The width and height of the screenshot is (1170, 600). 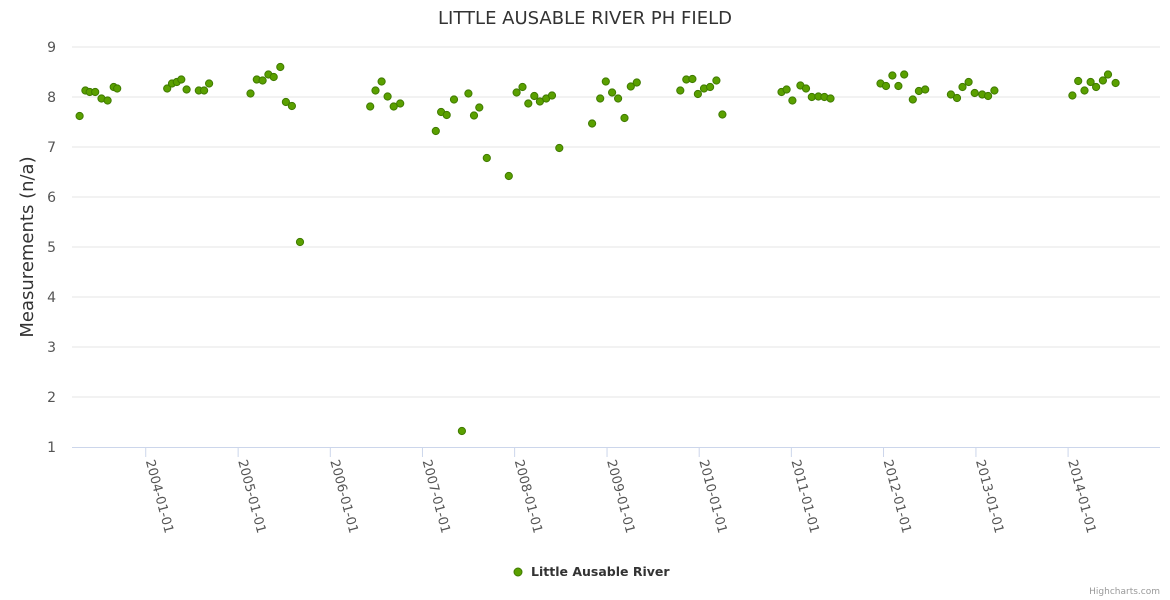 What do you see at coordinates (262, 80) in the screenshot?
I see `data-point: 2005-04-08: 8.33` at bounding box center [262, 80].